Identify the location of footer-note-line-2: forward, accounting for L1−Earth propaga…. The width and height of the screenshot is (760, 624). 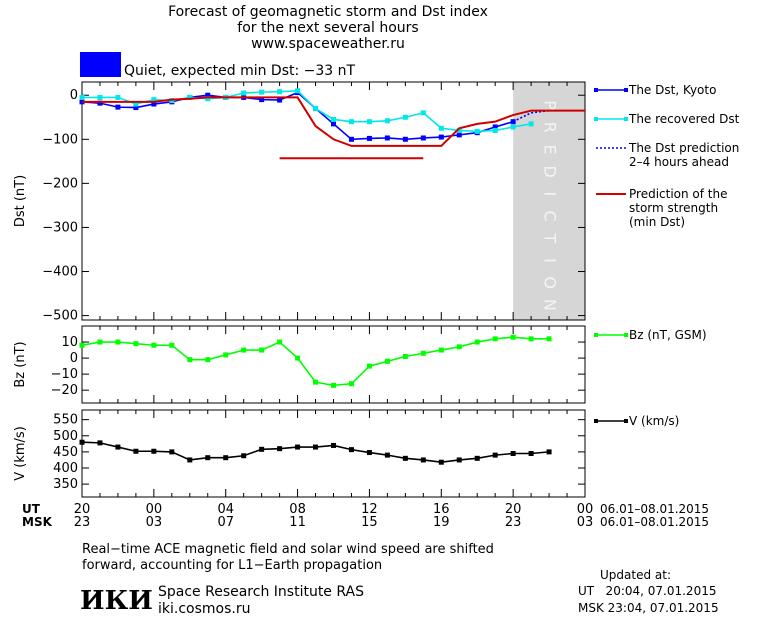
(232, 565).